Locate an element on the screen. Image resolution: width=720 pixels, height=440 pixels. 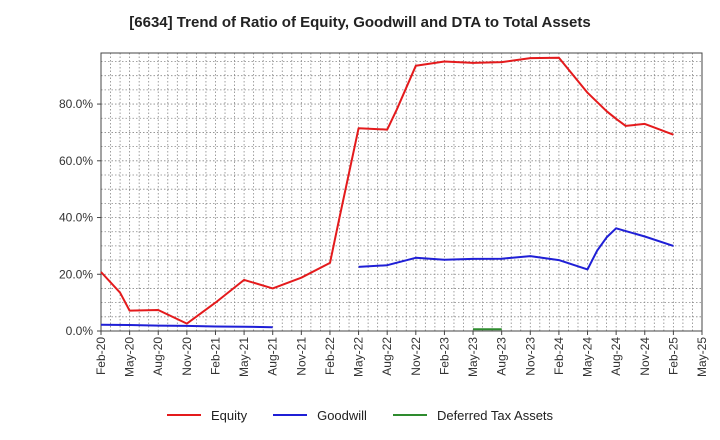
x-tick-label: Nov-23 is located at coordinates (530, 356).